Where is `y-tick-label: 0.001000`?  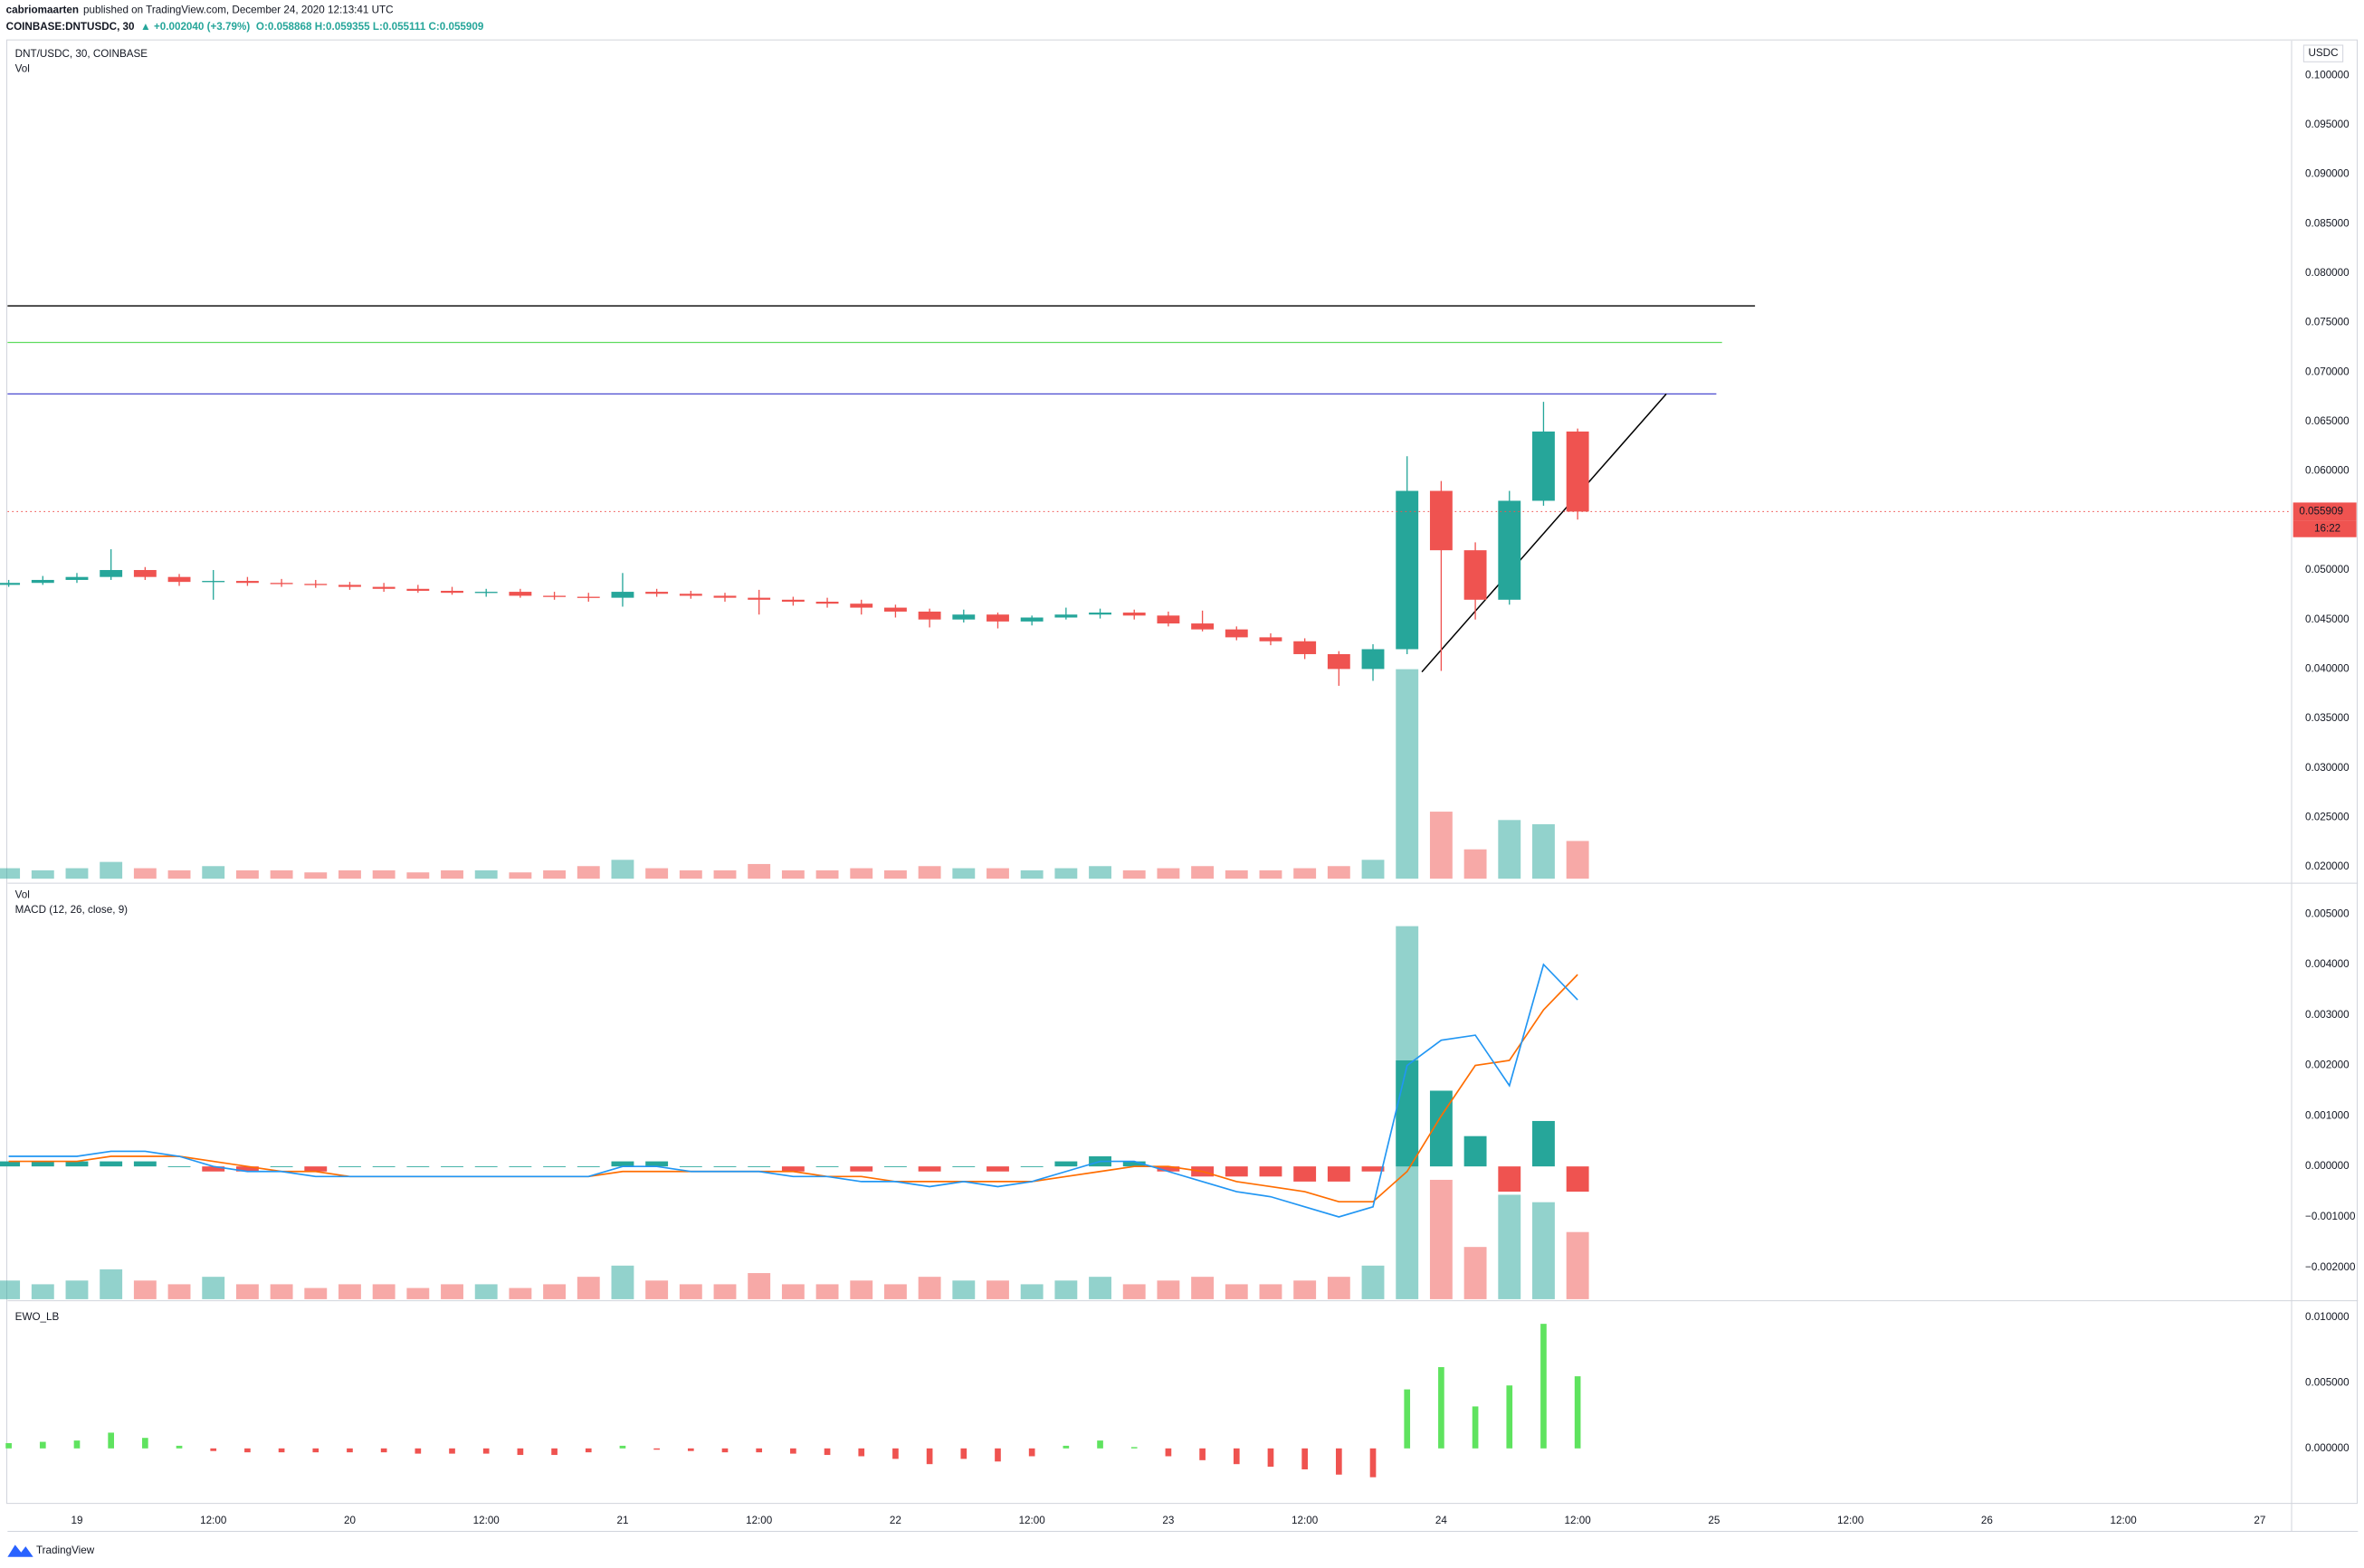 y-tick-label: 0.001000 is located at coordinates (2327, 1115).